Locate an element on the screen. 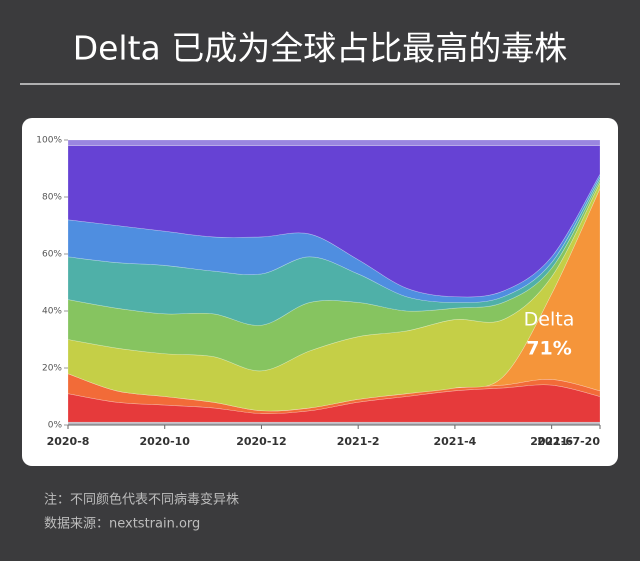  x-tick-label: 2020-12 is located at coordinates (261, 441).